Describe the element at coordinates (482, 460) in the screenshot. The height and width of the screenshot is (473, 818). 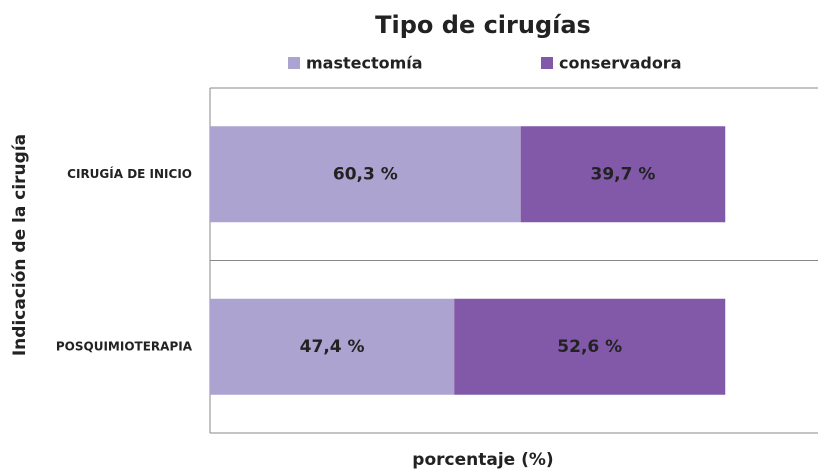
I see `x-axis-label: porcentaje (%)` at that location.